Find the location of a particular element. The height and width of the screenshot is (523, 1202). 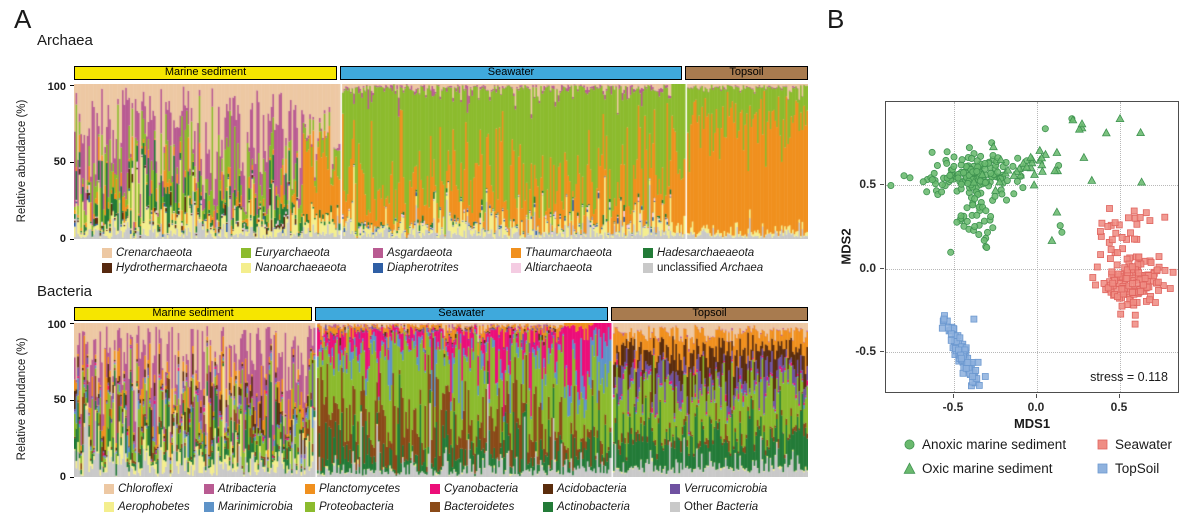

bacteria-y-axis-label: Relative abundance (%) is located at coordinates (22, 399).